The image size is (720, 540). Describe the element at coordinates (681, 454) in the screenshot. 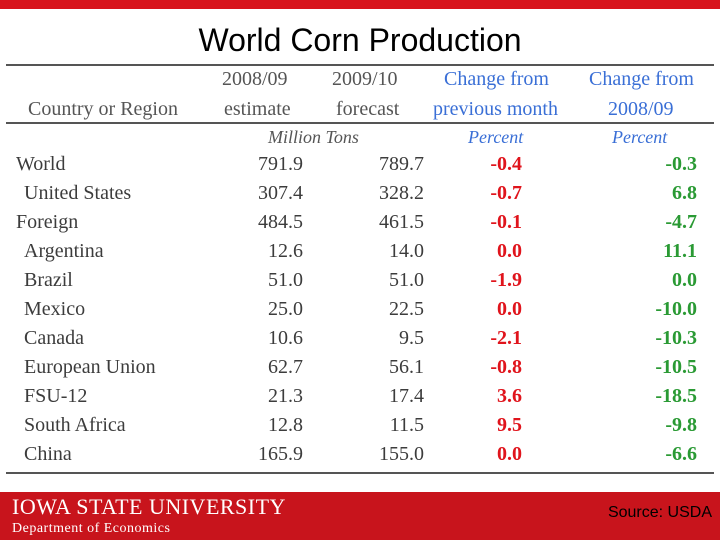

I see `row-change-year: -6.6` at that location.